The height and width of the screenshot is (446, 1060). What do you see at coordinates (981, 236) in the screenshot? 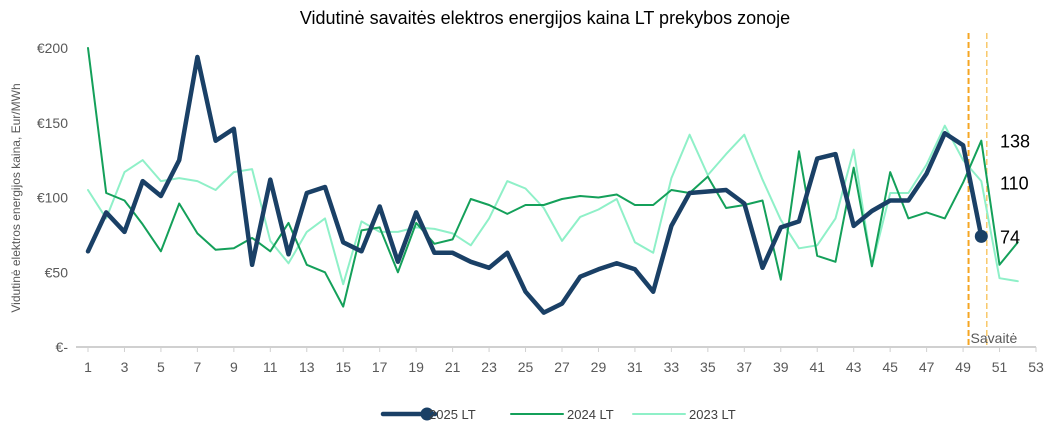
I see `series-endpoint-marker` at bounding box center [981, 236].